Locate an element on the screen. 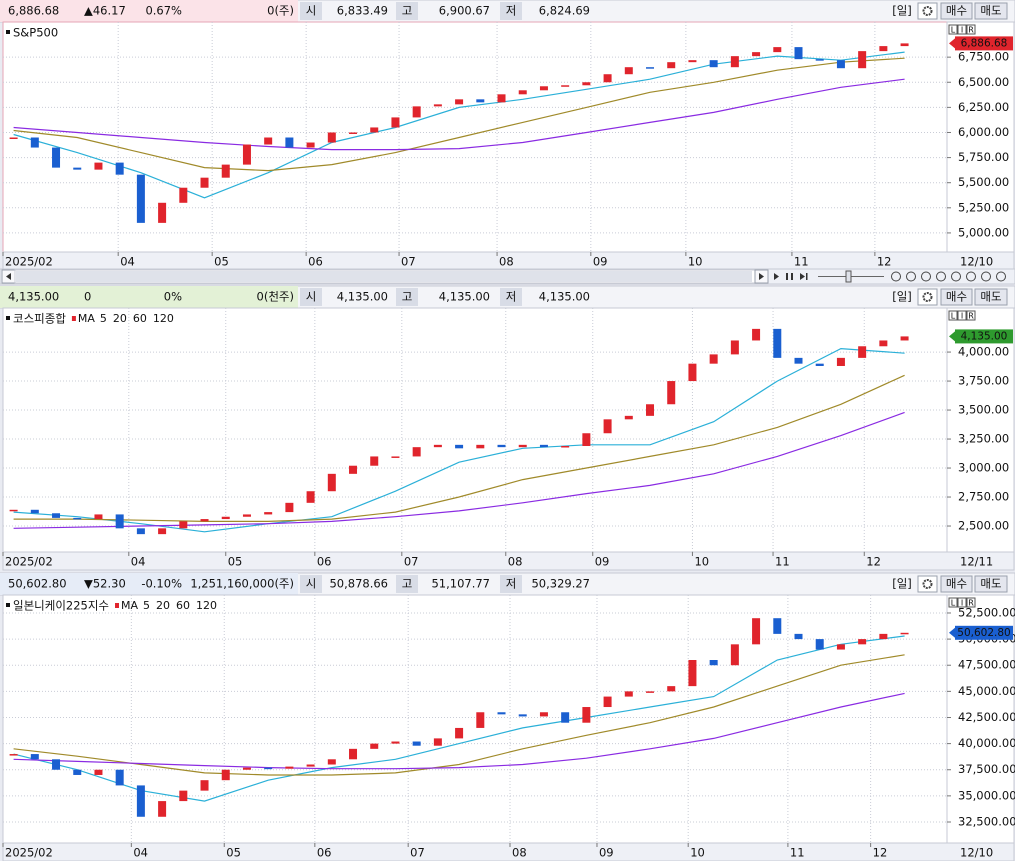 This screenshot has height=861, width=1015. open-label-box is located at coordinates (311, 584).